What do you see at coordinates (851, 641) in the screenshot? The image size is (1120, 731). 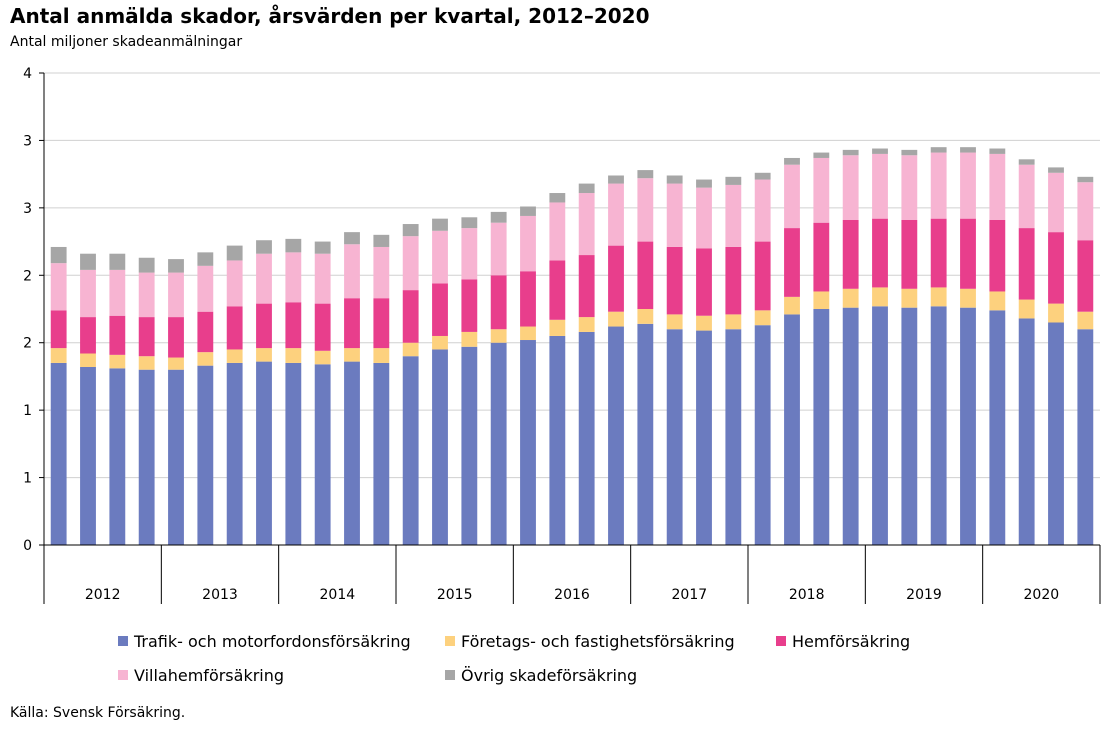 I see `legend-label: Hemförsäkring` at bounding box center [851, 641].